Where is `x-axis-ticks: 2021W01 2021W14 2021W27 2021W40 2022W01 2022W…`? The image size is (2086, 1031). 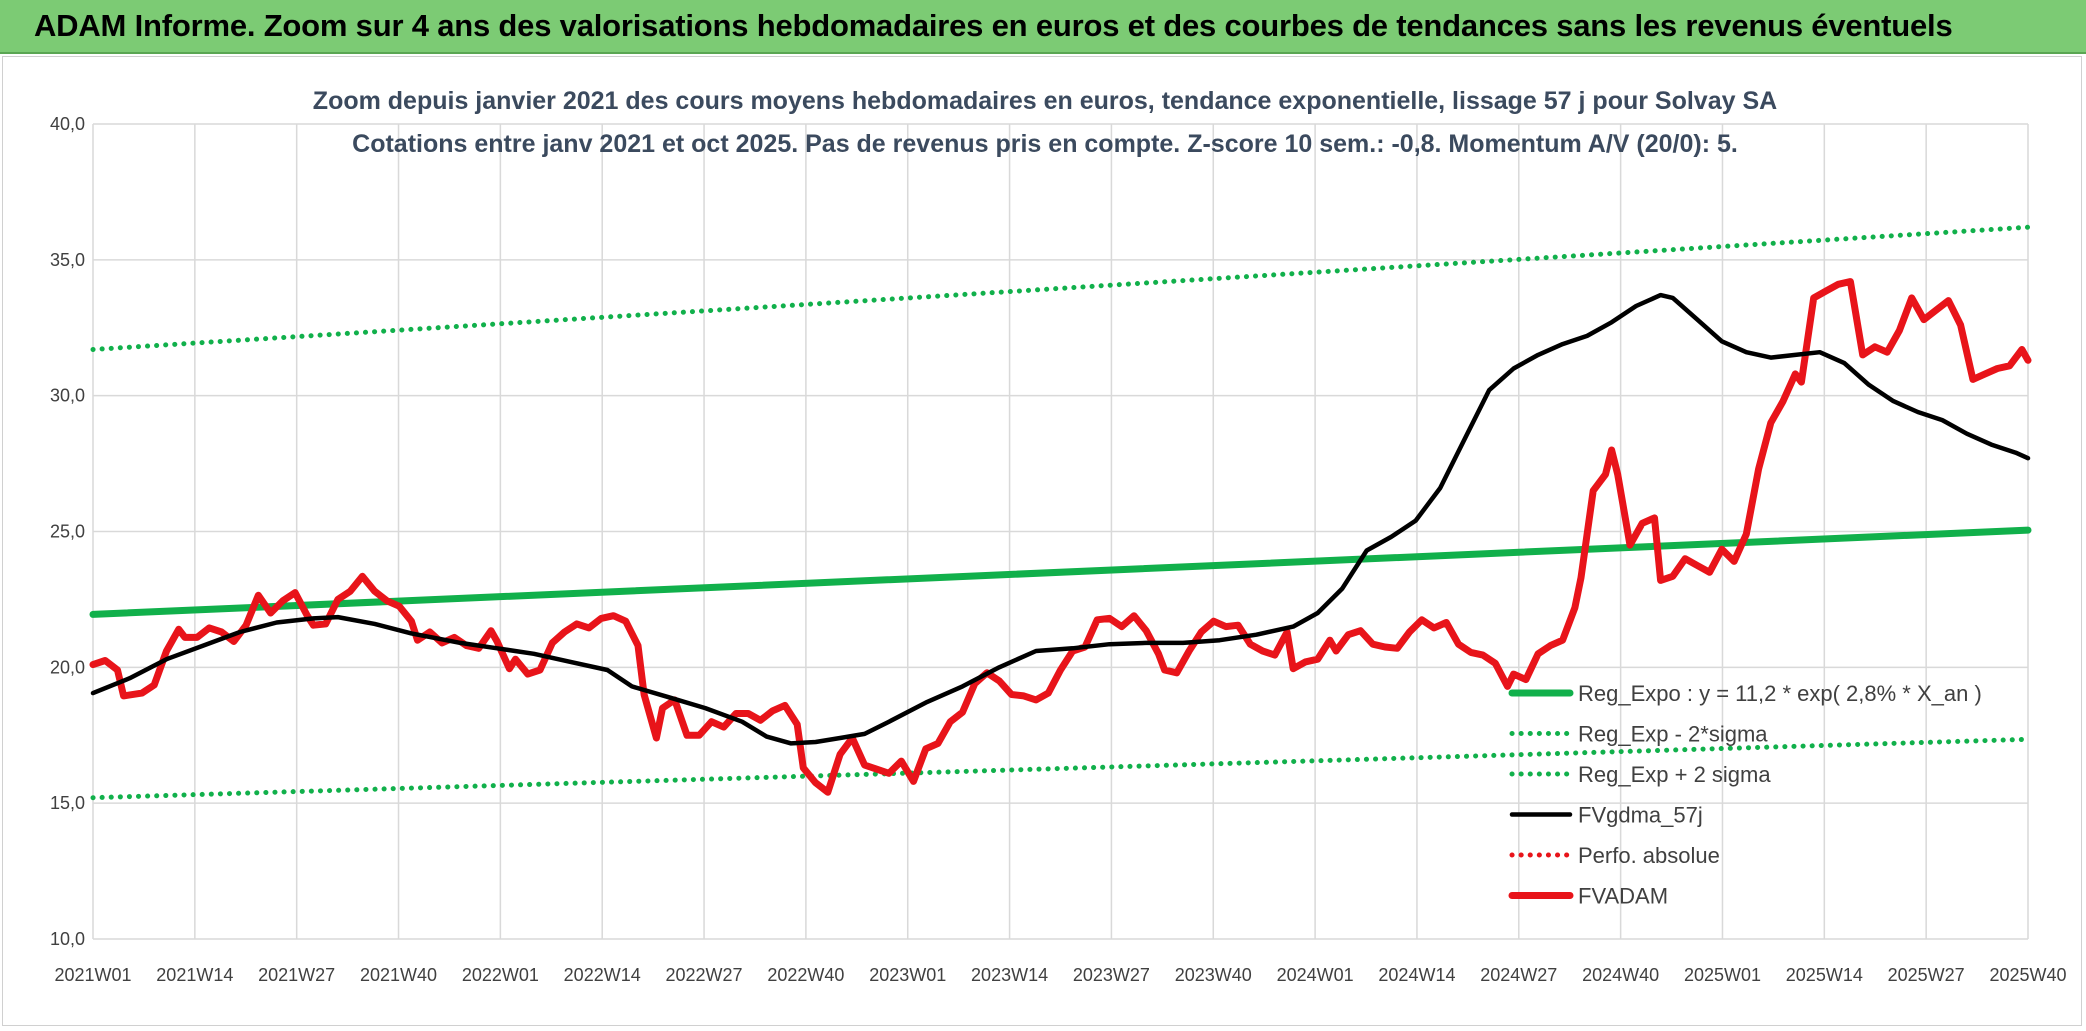
x-axis-ticks: 2021W01 2021W14 2021W27 2021W40 2022W01 2022W… is located at coordinates (1060, 975).